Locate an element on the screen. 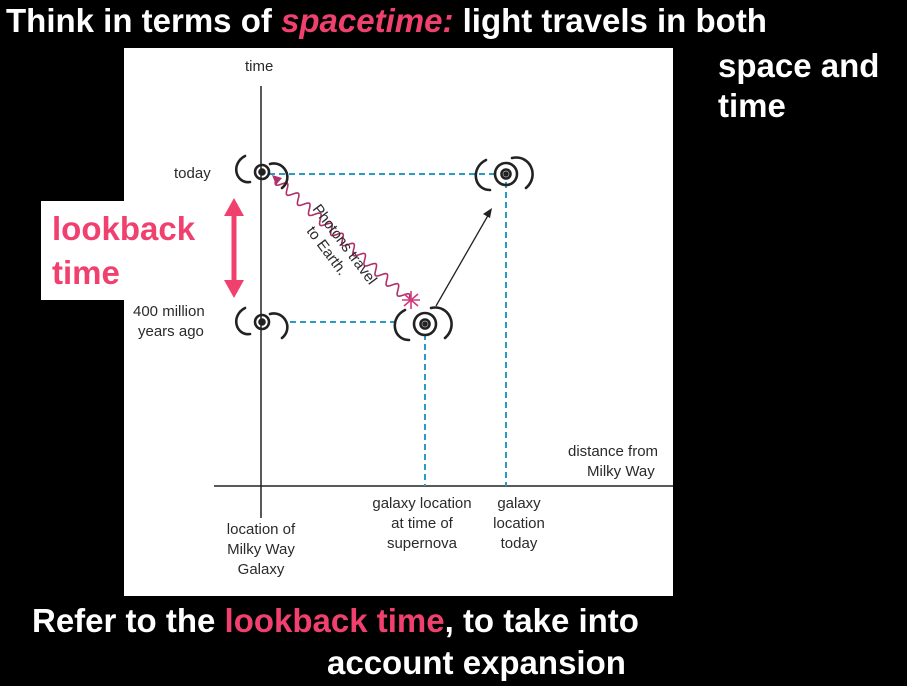 This screenshot has height=686, width=907. lookback-label-line1: lookback is located at coordinates (124, 228).